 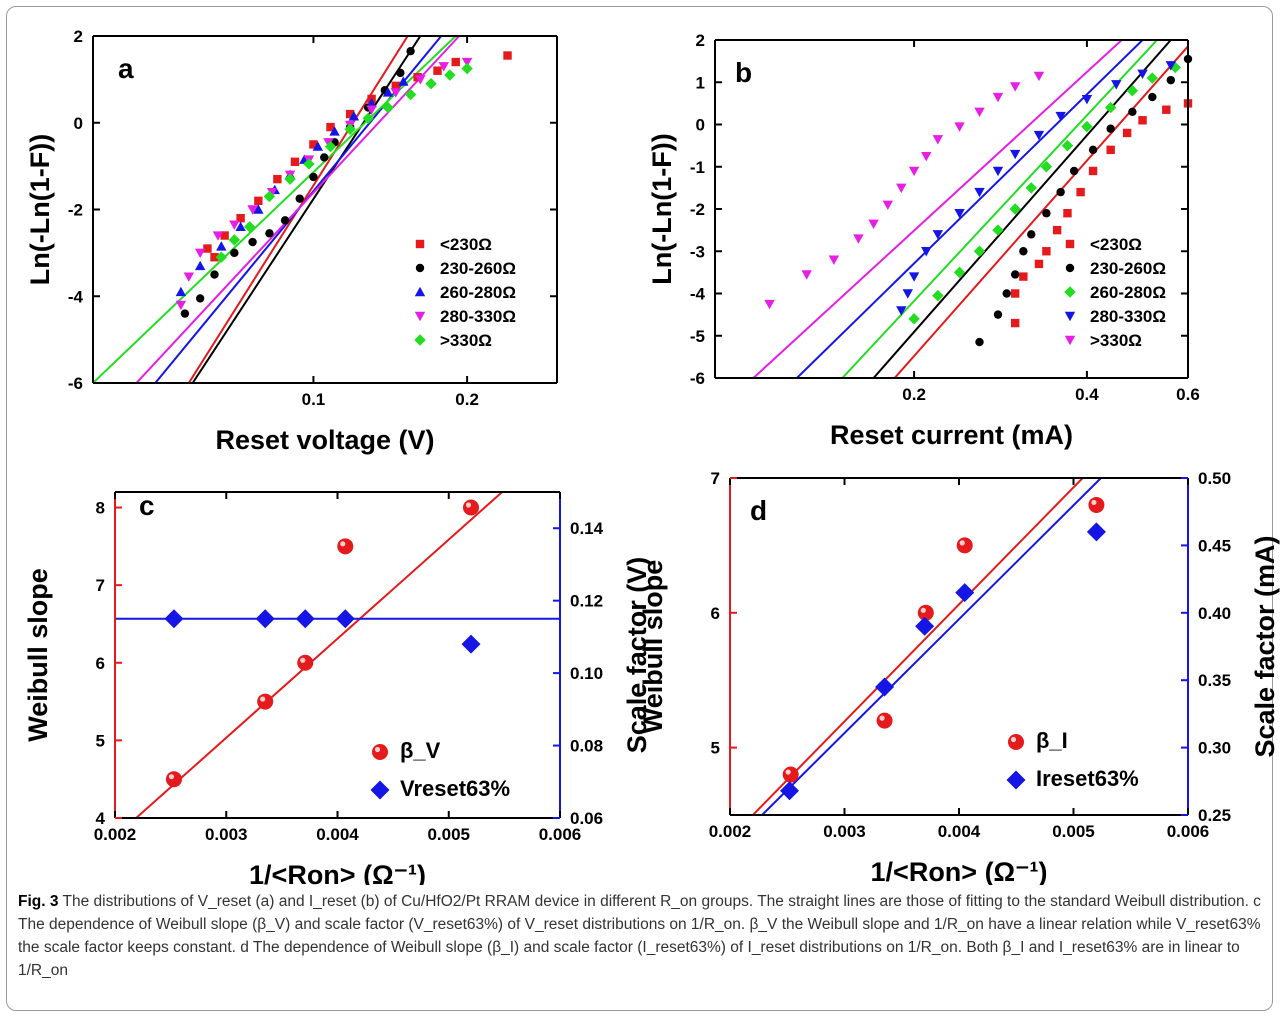 What do you see at coordinates (465, 292) in the screenshot?
I see `legend-a: <230Ω 230-260Ω 260-280Ω 280-330Ω >330Ω` at bounding box center [465, 292].